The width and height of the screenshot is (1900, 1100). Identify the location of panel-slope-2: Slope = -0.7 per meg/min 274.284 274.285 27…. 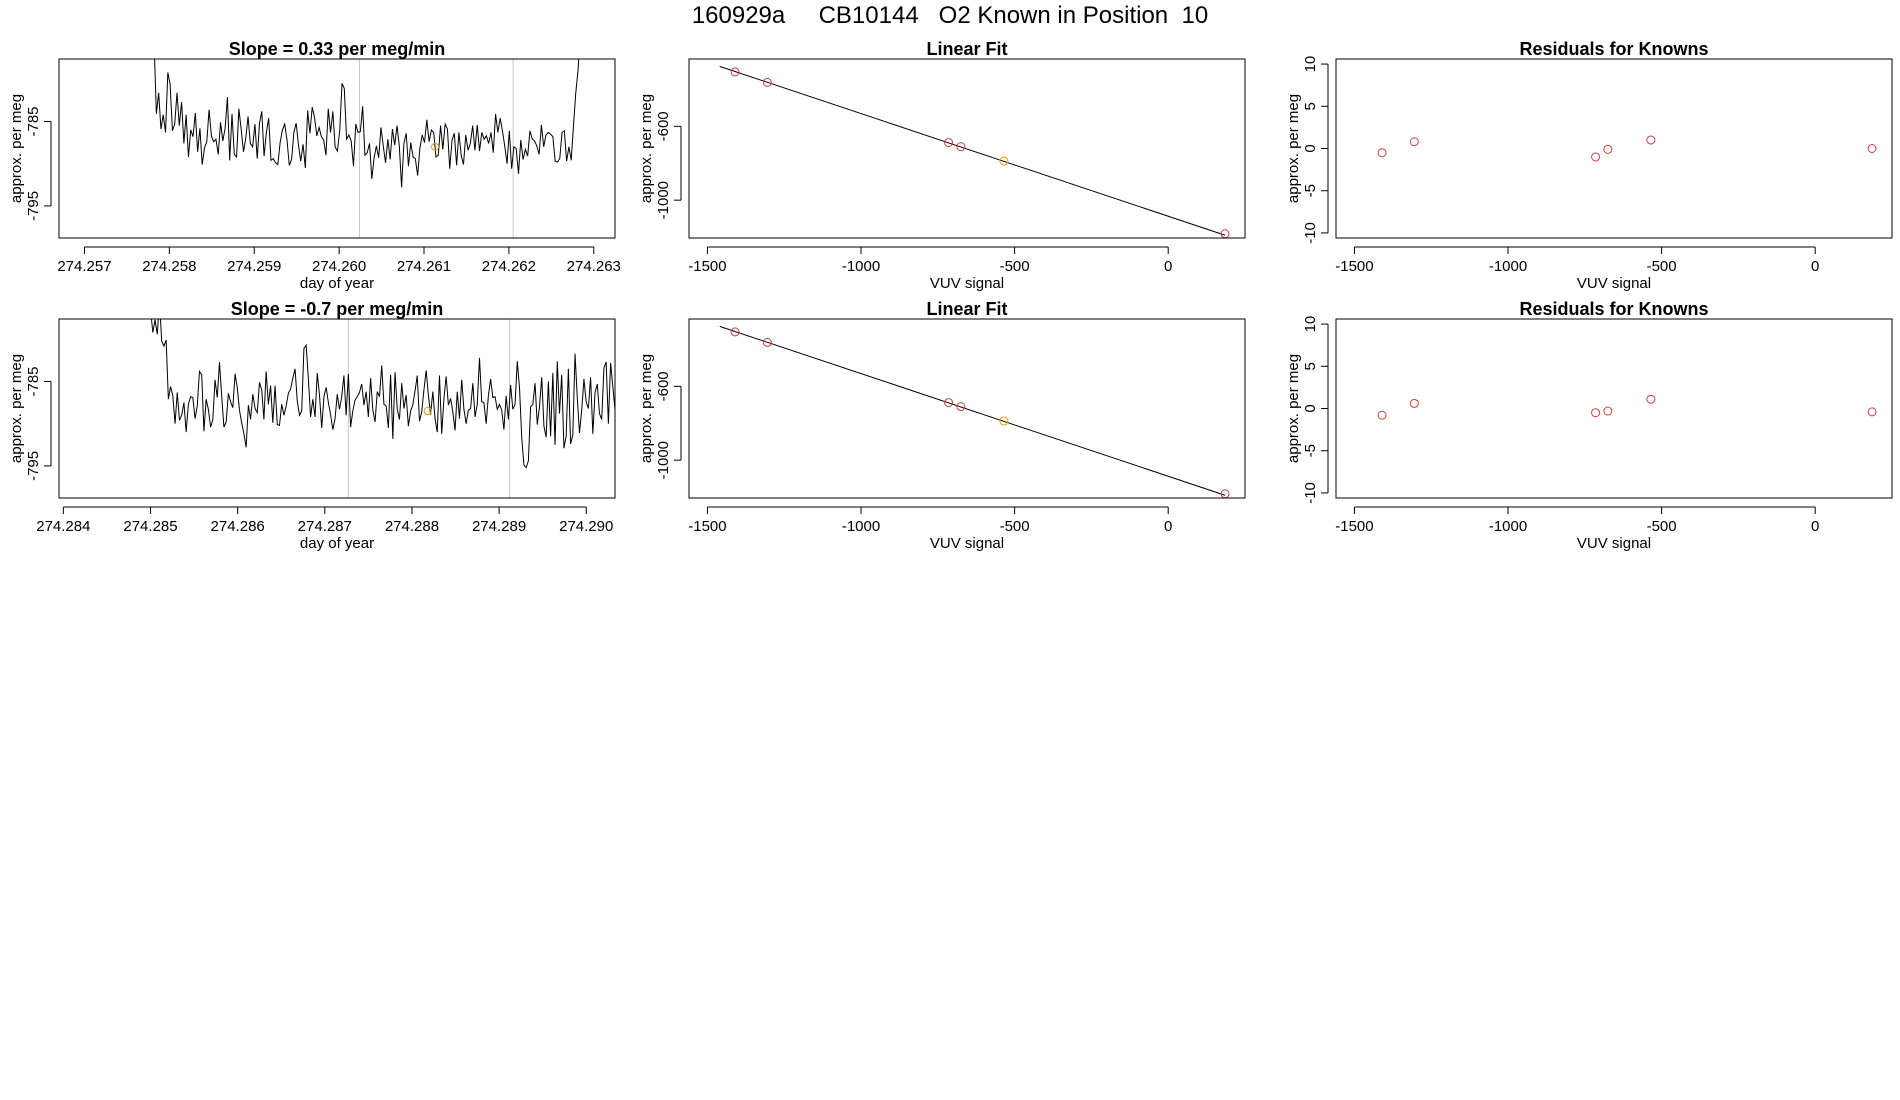
(312, 429).